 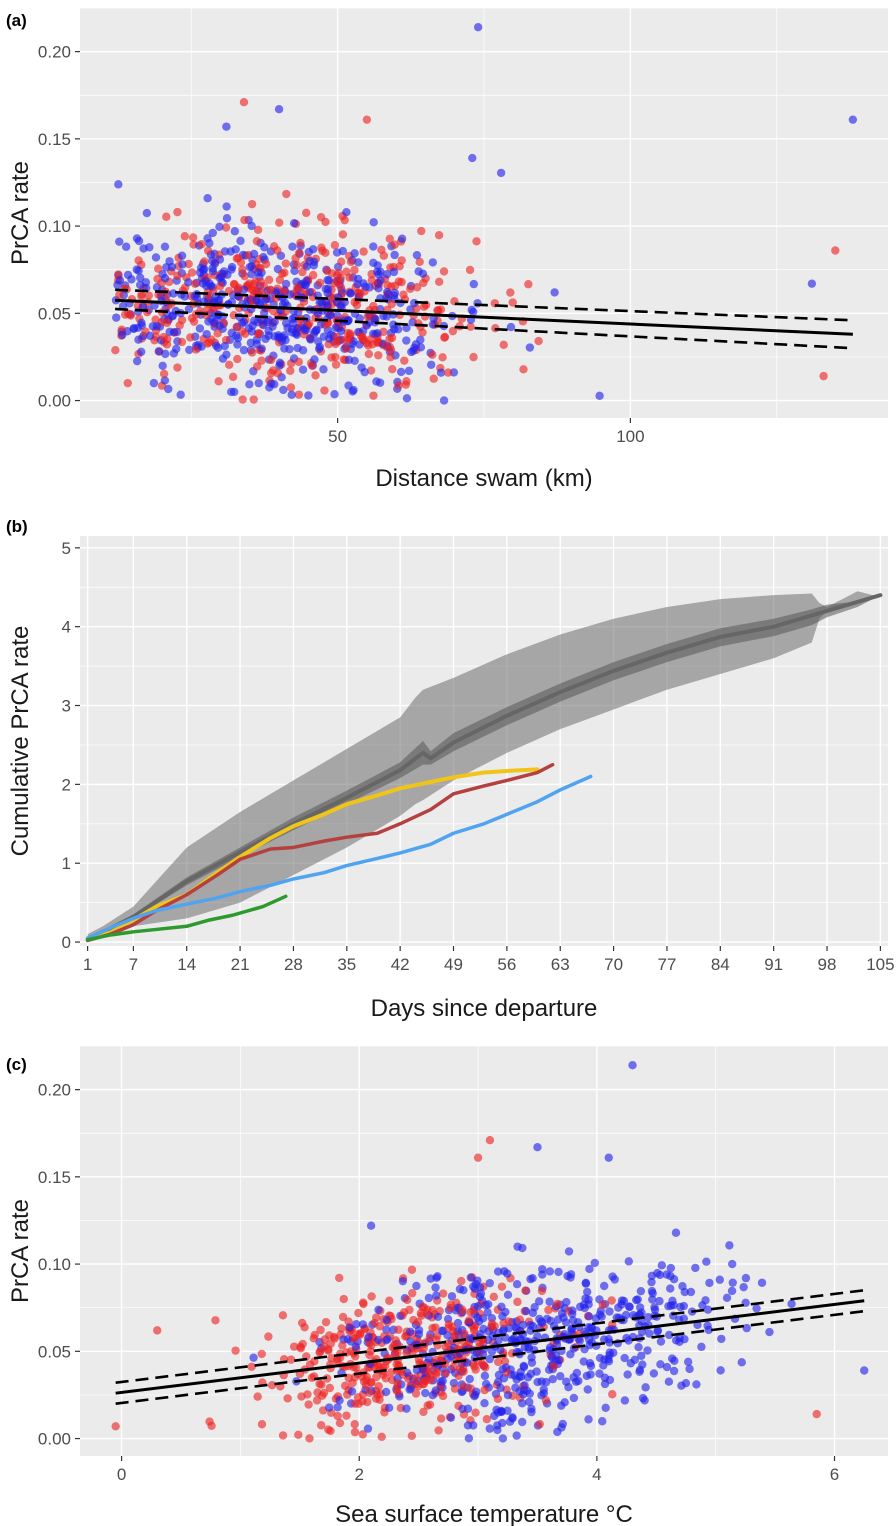 What do you see at coordinates (506, 964) in the screenshot?
I see `x-tick-label: 56` at bounding box center [506, 964].